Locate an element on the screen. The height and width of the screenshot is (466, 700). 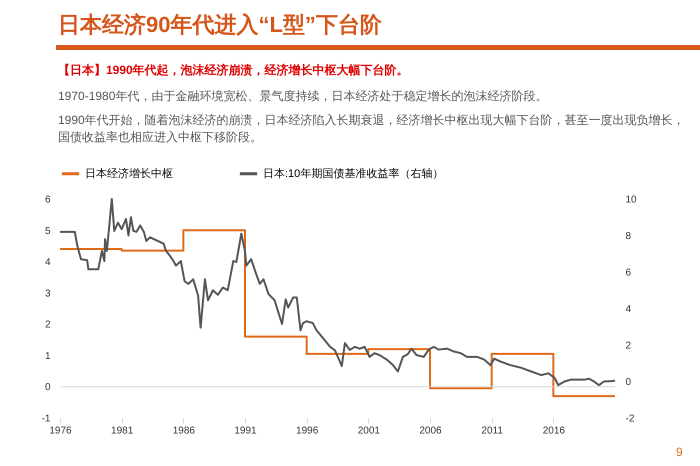
x-tick-label: 1976 is located at coordinates (60, 431).